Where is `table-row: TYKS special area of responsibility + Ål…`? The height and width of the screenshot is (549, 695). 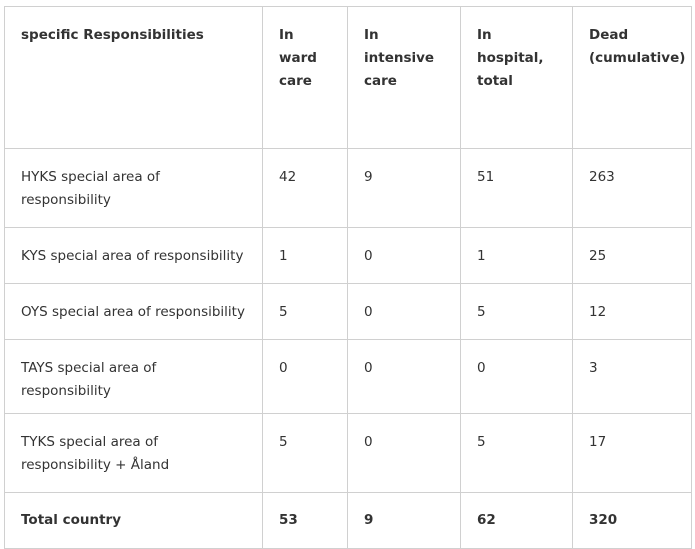
table-row: TYKS special area of responsibility + Ål… is located at coordinates (348, 453).